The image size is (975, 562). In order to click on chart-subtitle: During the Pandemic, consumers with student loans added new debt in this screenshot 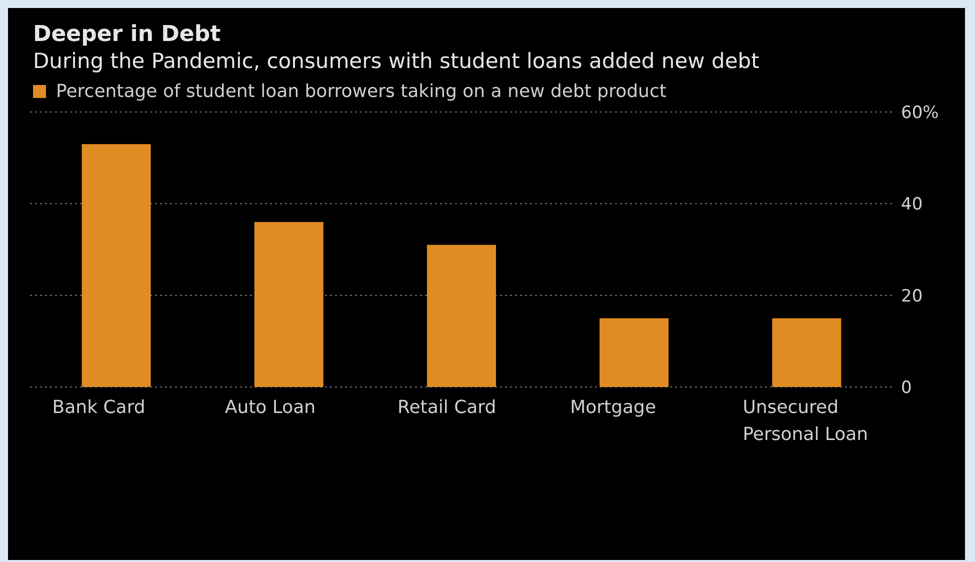, I will do `click(396, 61)`.